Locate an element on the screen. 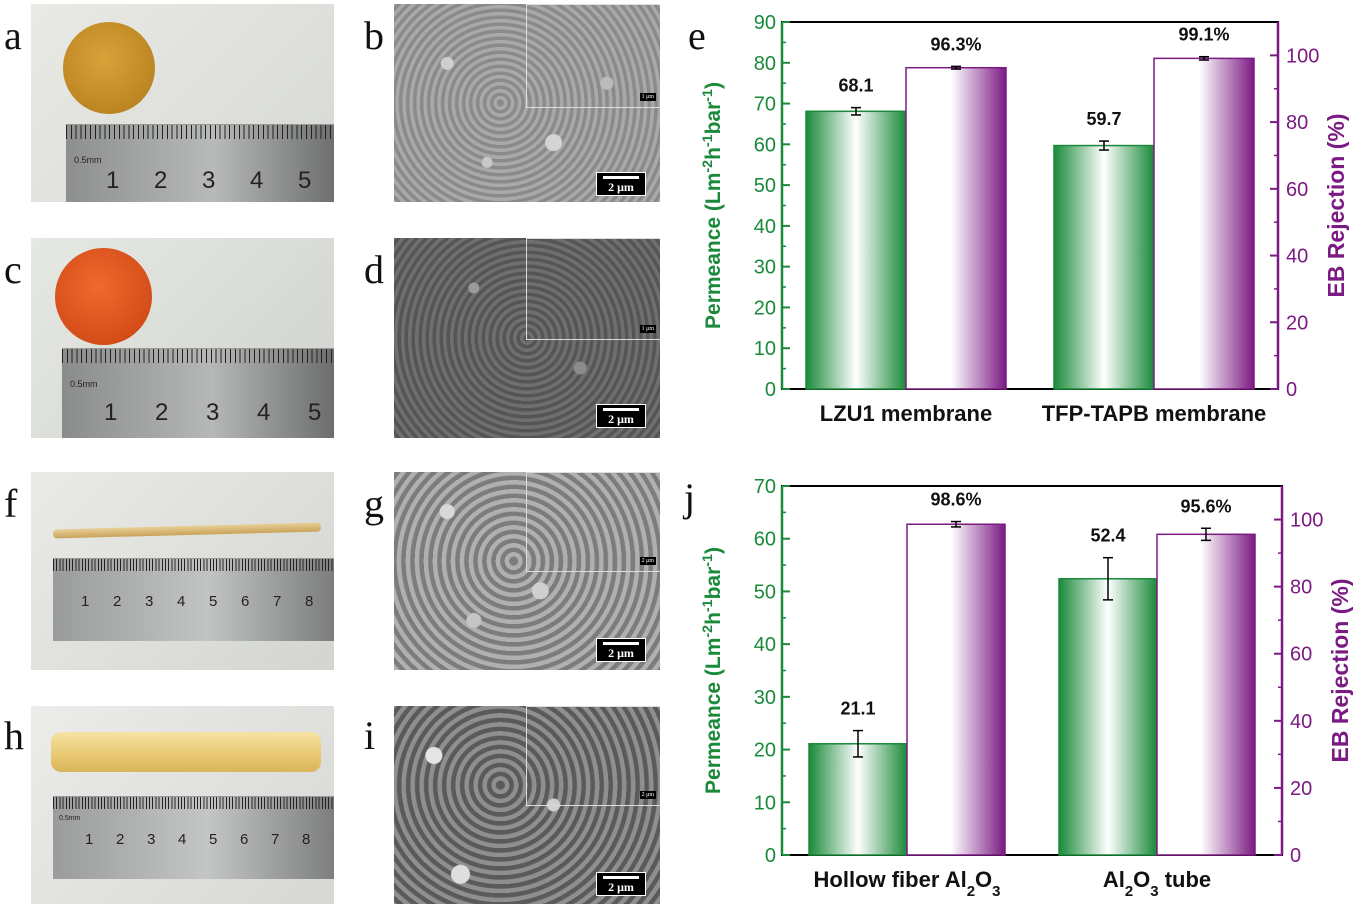 The image size is (1367, 908). data-label: 95.6% is located at coordinates (1205, 506).